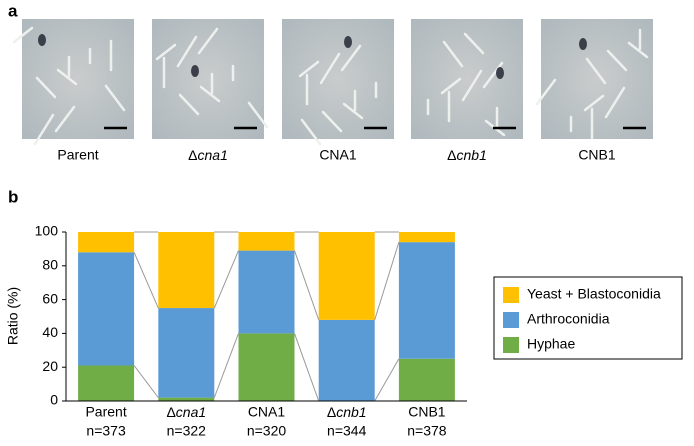 This screenshot has width=694, height=446. What do you see at coordinates (427, 412) in the screenshot?
I see `x-tick-label: CNB1` at bounding box center [427, 412].